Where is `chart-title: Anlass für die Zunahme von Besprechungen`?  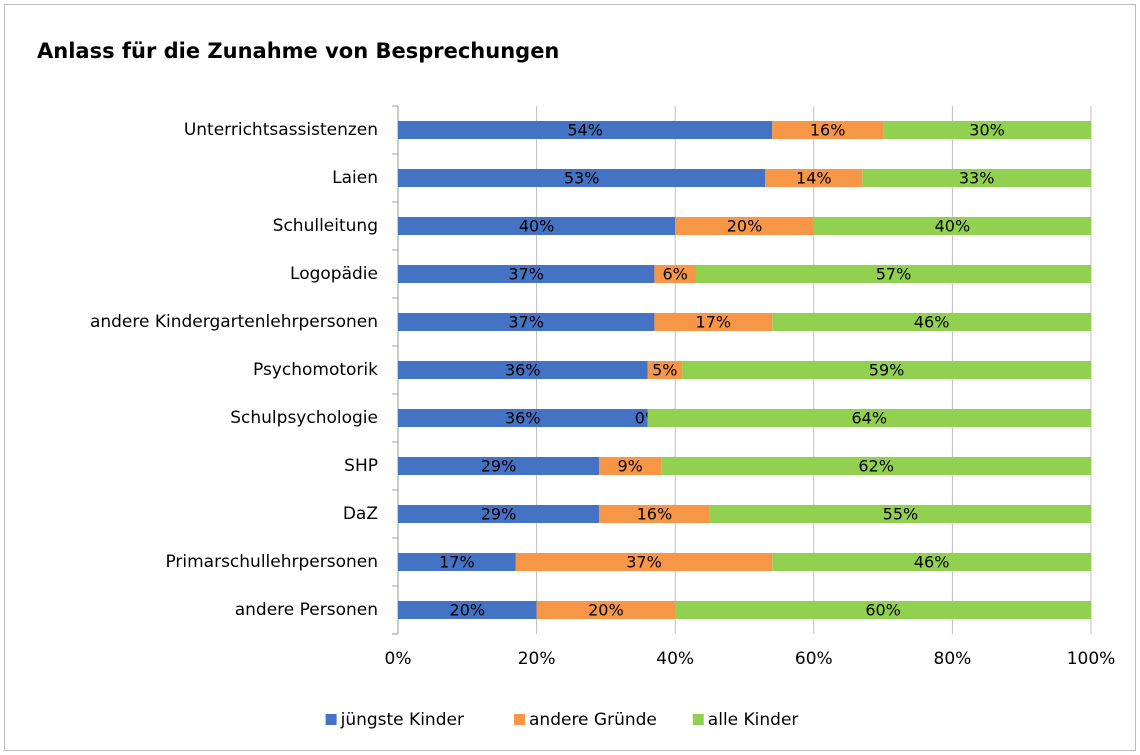 chart-title: Anlass für die Zunahme von Besprechungen is located at coordinates (298, 51).